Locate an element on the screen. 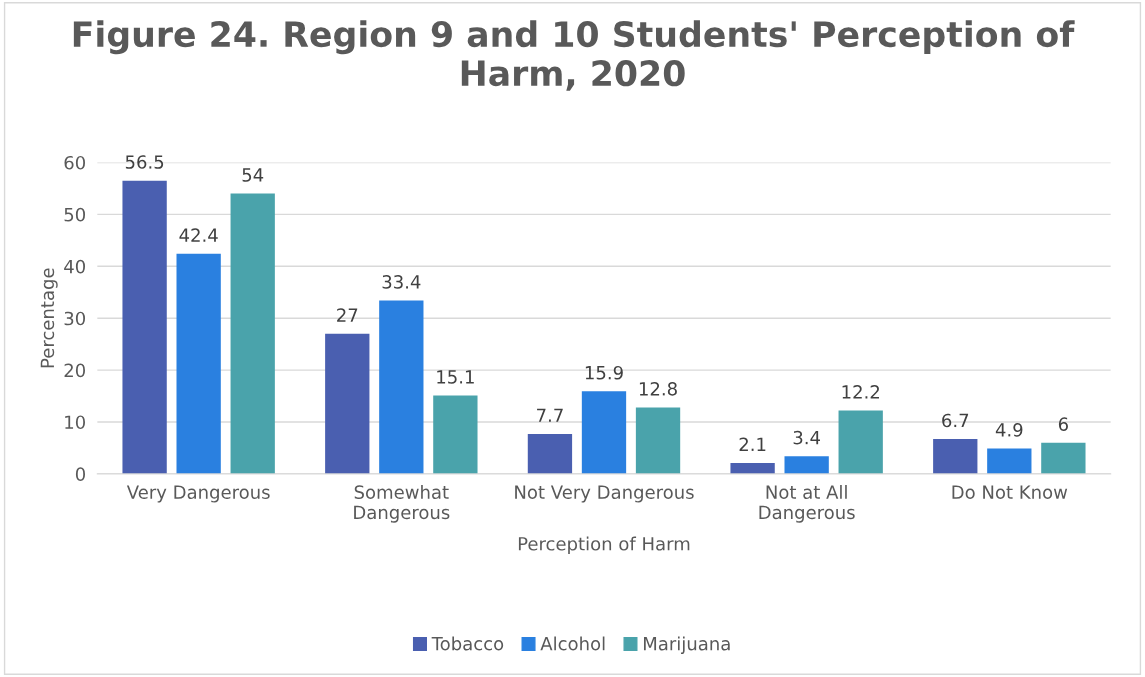  legend-label: Tobacco is located at coordinates (467, 643).